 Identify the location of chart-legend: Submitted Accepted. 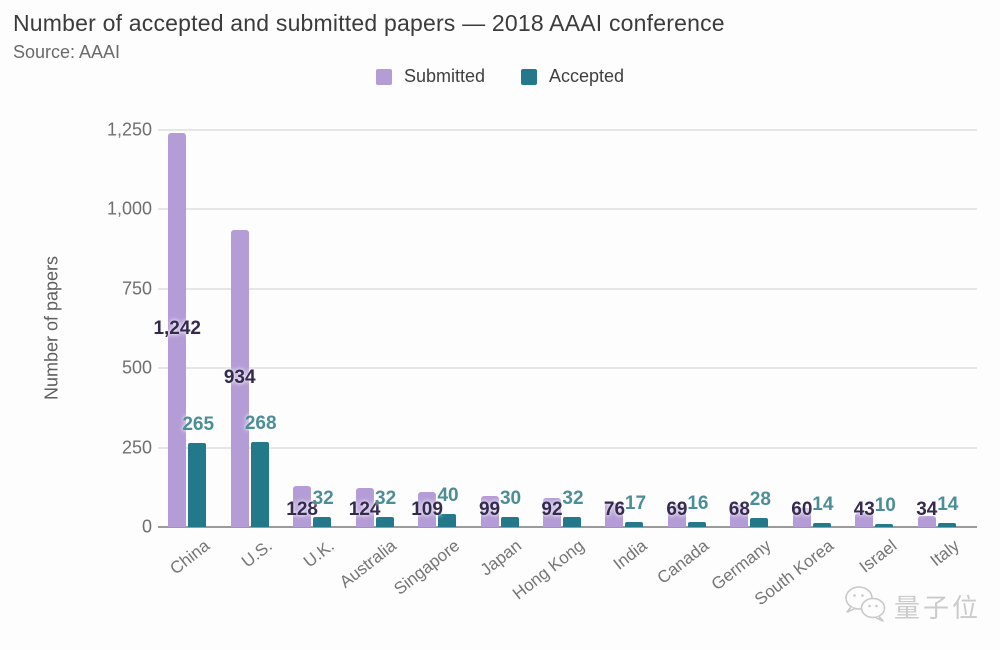
(500, 76).